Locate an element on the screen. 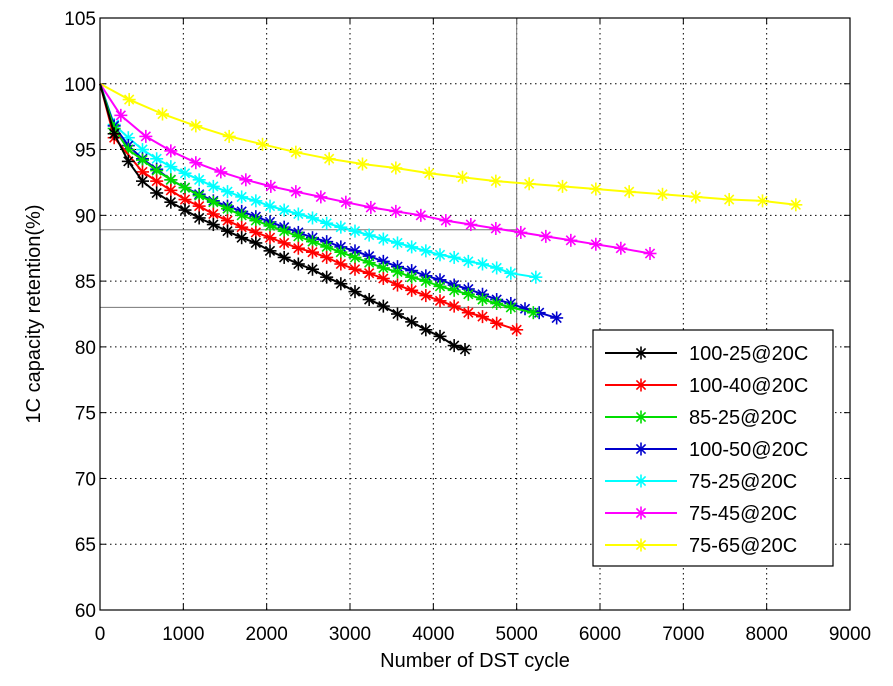  series-75-25@20C is located at coordinates (321, 183).